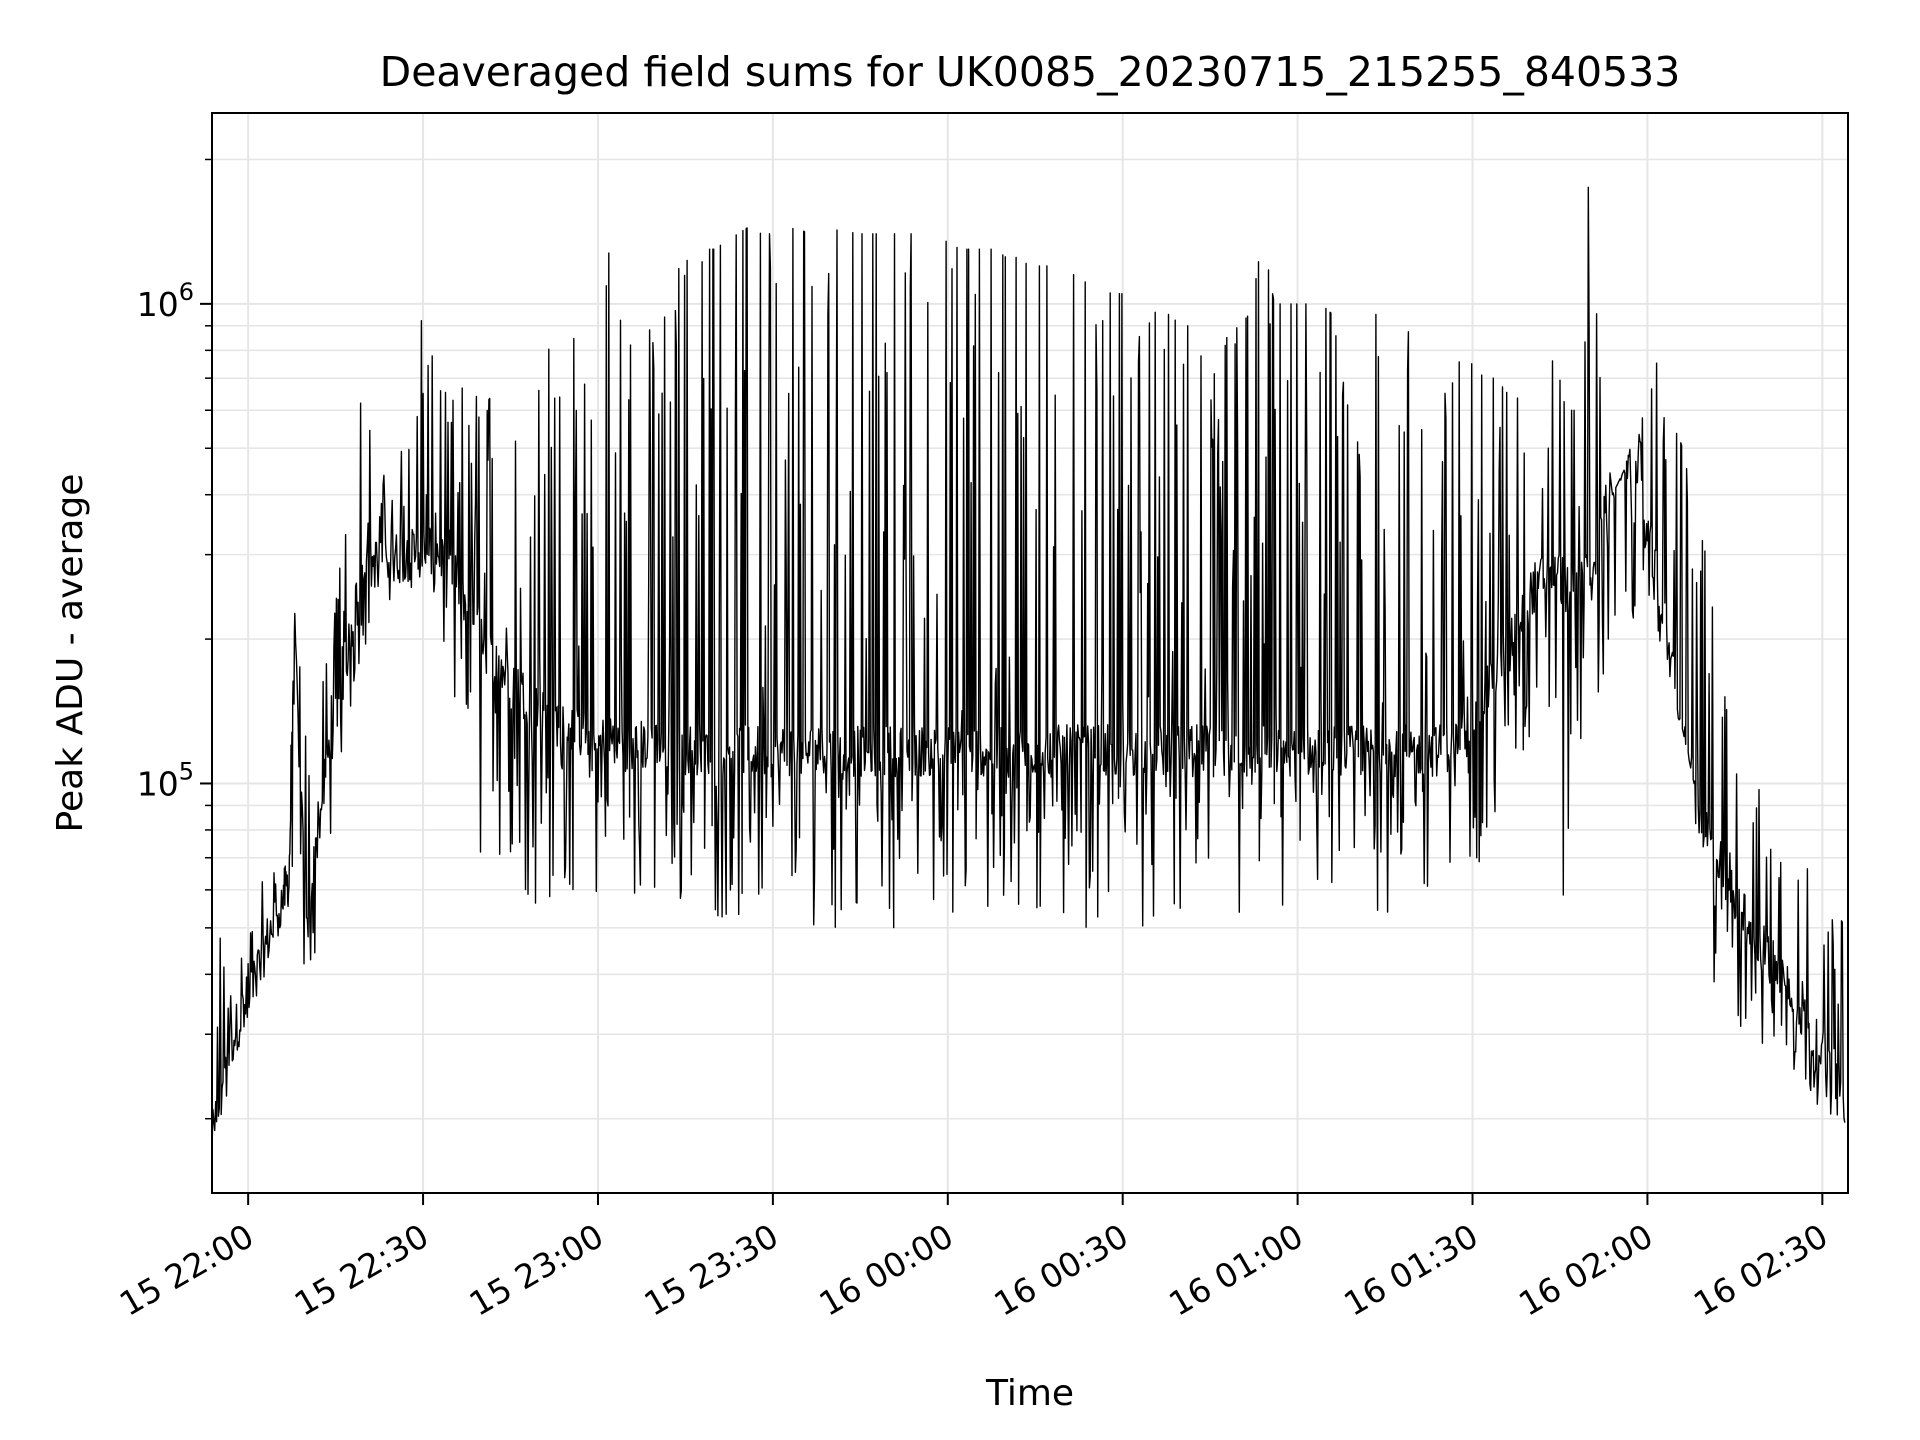 Image resolution: width=1920 pixels, height=1440 pixels. Describe the element at coordinates (70, 653) in the screenshot. I see `y-axis-label: Peak ADU - average` at that location.